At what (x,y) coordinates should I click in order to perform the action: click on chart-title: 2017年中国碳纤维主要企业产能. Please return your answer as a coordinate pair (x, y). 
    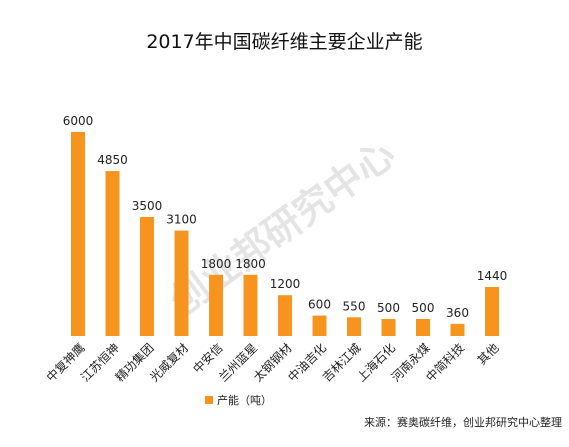
    Looking at the image, I should click on (284, 42).